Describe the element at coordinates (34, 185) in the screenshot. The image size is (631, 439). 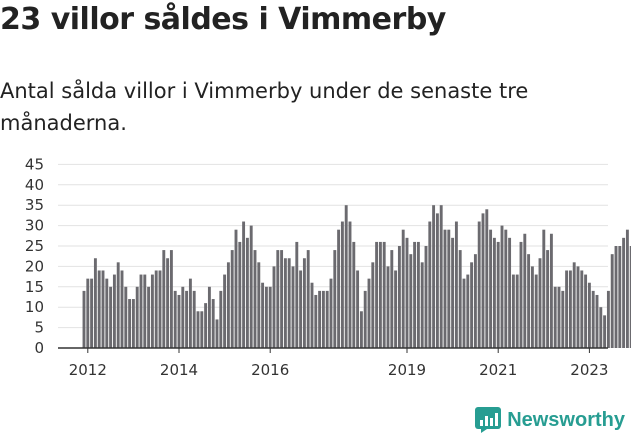
I see `y-tick-label: 40` at that location.